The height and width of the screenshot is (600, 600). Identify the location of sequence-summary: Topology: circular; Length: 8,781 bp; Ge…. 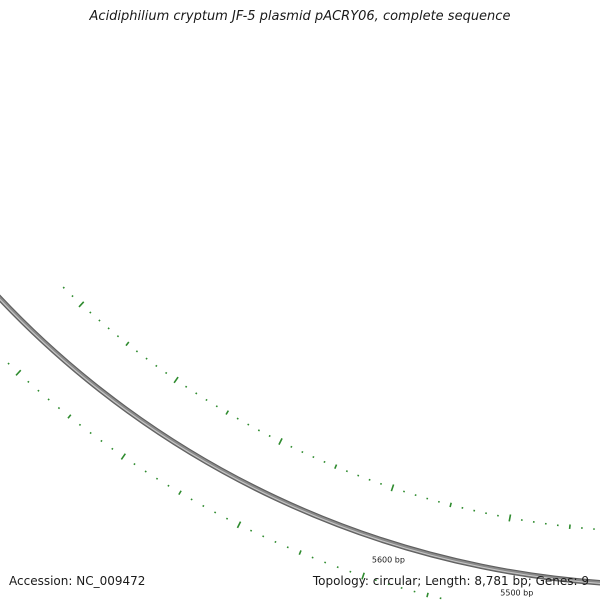
(450, 581).